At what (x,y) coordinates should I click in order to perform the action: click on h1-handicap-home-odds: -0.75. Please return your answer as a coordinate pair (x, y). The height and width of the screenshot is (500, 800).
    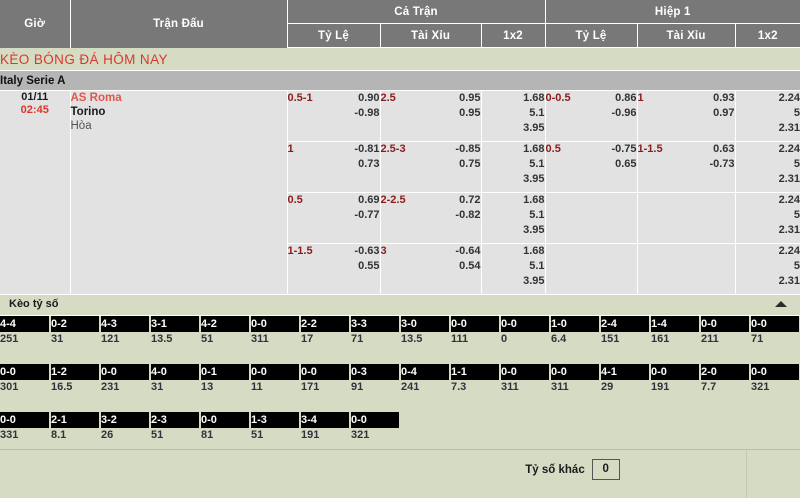
    Looking at the image, I should click on (624, 149).